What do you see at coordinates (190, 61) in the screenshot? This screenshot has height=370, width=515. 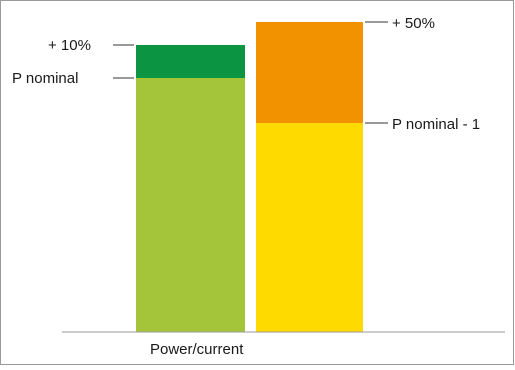 I see `left-bar-top-segment` at bounding box center [190, 61].